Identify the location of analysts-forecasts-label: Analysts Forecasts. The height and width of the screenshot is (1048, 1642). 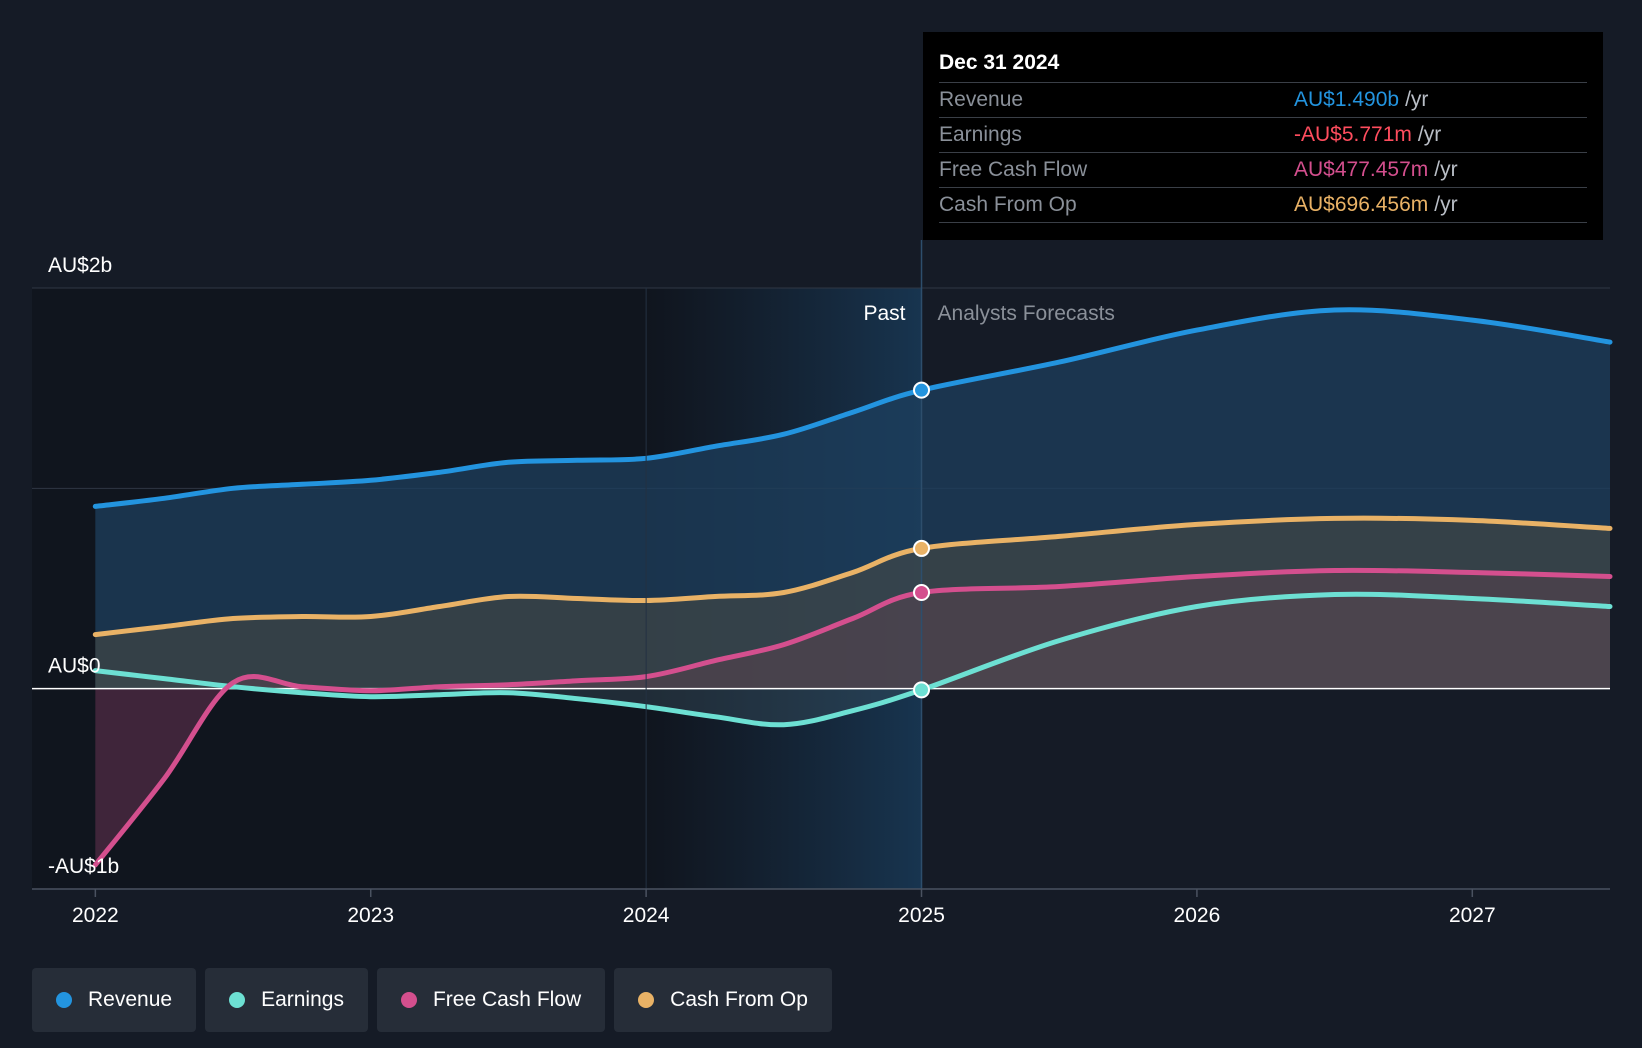
(1026, 313).